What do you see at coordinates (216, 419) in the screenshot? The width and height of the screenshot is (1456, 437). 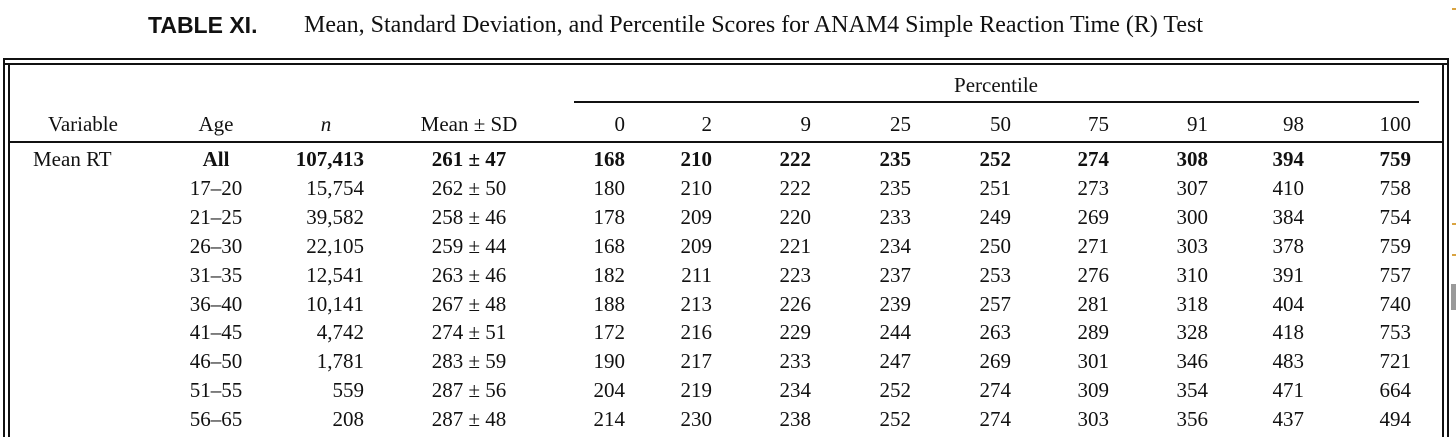 I see `age-cell: 56–65` at bounding box center [216, 419].